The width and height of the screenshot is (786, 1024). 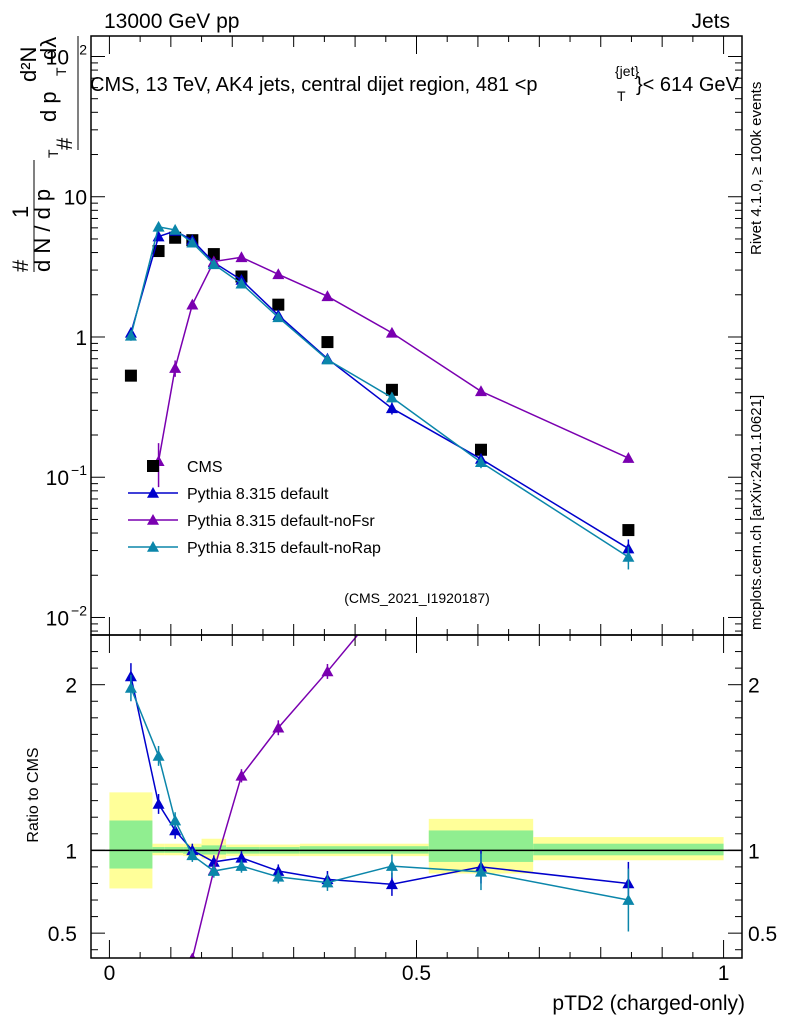 What do you see at coordinates (754, 686) in the screenshot?
I see `ratio-y-tick-label-right: 2` at bounding box center [754, 686].